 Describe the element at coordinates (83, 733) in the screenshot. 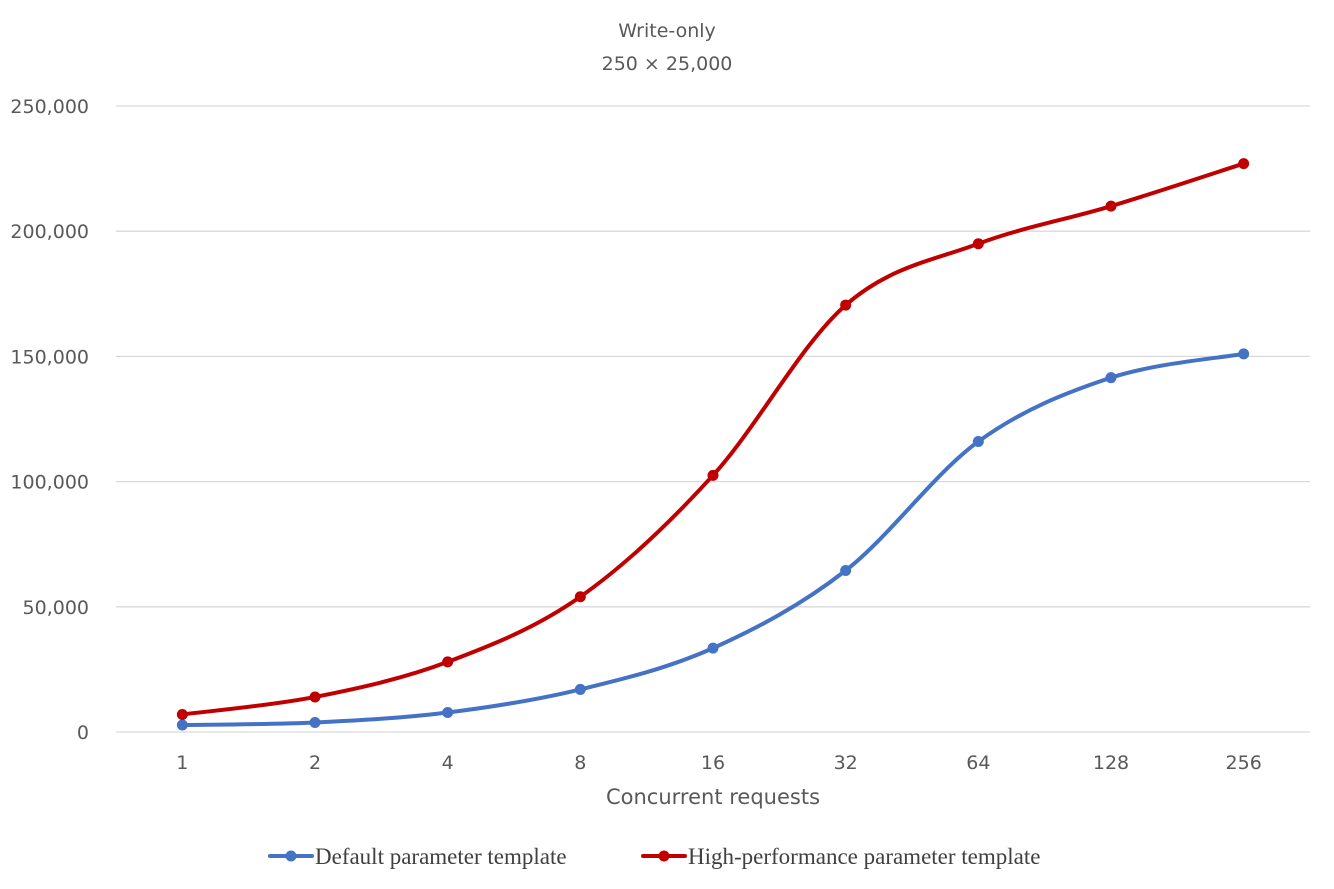

I see `y-tick-label: 0` at that location.